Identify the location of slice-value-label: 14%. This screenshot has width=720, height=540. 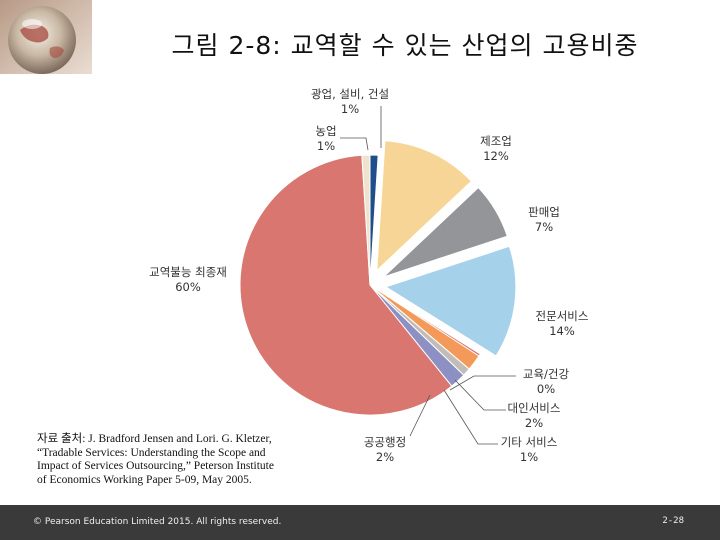
(562, 331).